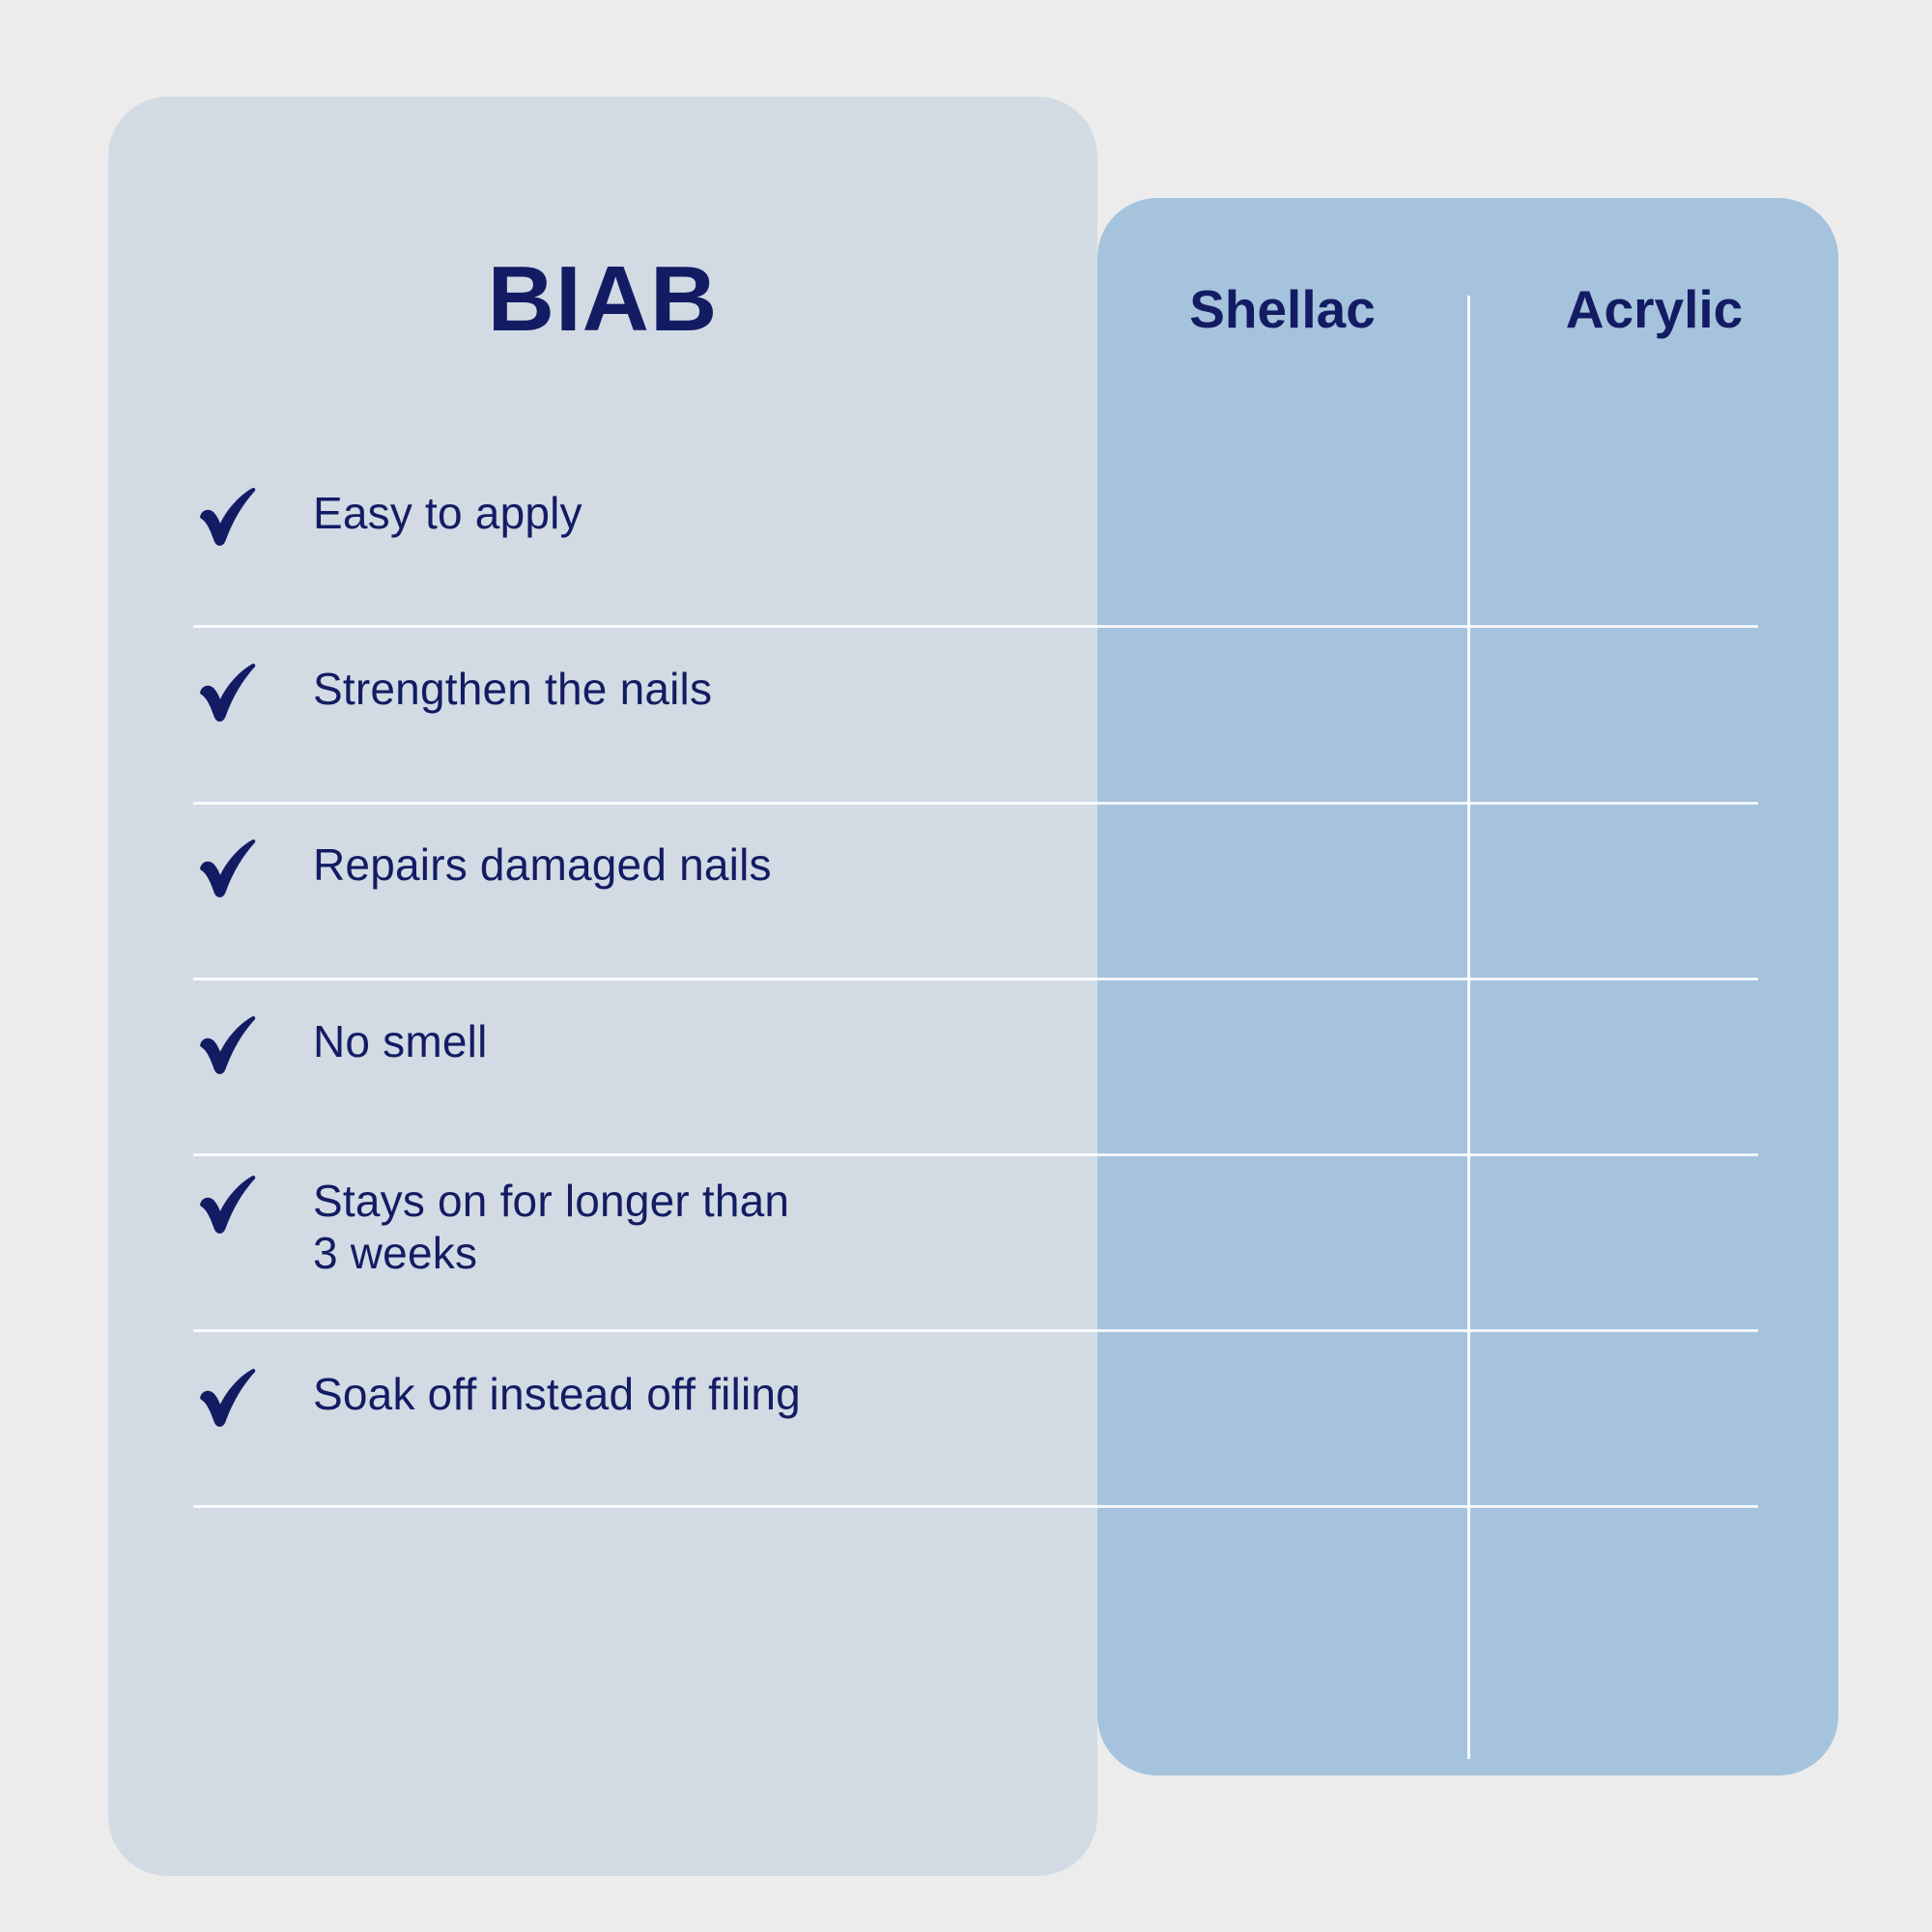 The height and width of the screenshot is (1932, 1932). What do you see at coordinates (400, 1041) in the screenshot?
I see `feature-label: No smell` at bounding box center [400, 1041].